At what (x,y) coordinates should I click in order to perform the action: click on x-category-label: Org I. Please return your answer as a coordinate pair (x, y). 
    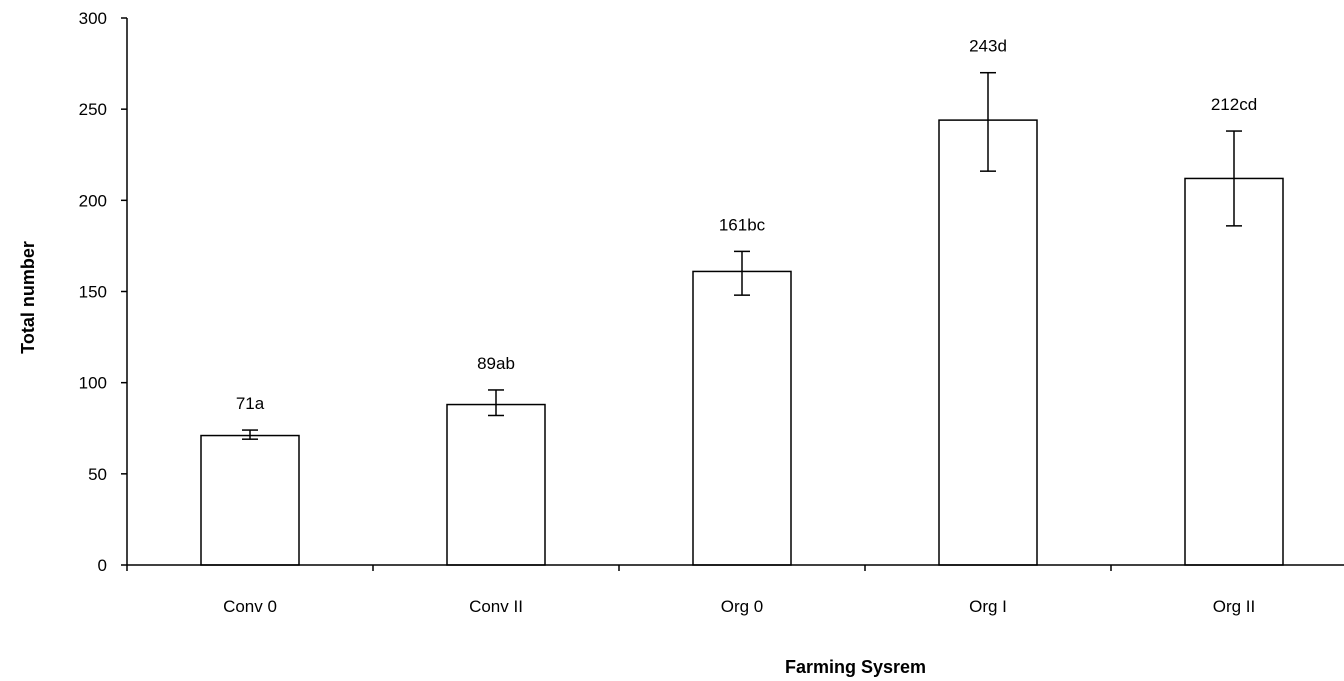
    Looking at the image, I should click on (988, 606).